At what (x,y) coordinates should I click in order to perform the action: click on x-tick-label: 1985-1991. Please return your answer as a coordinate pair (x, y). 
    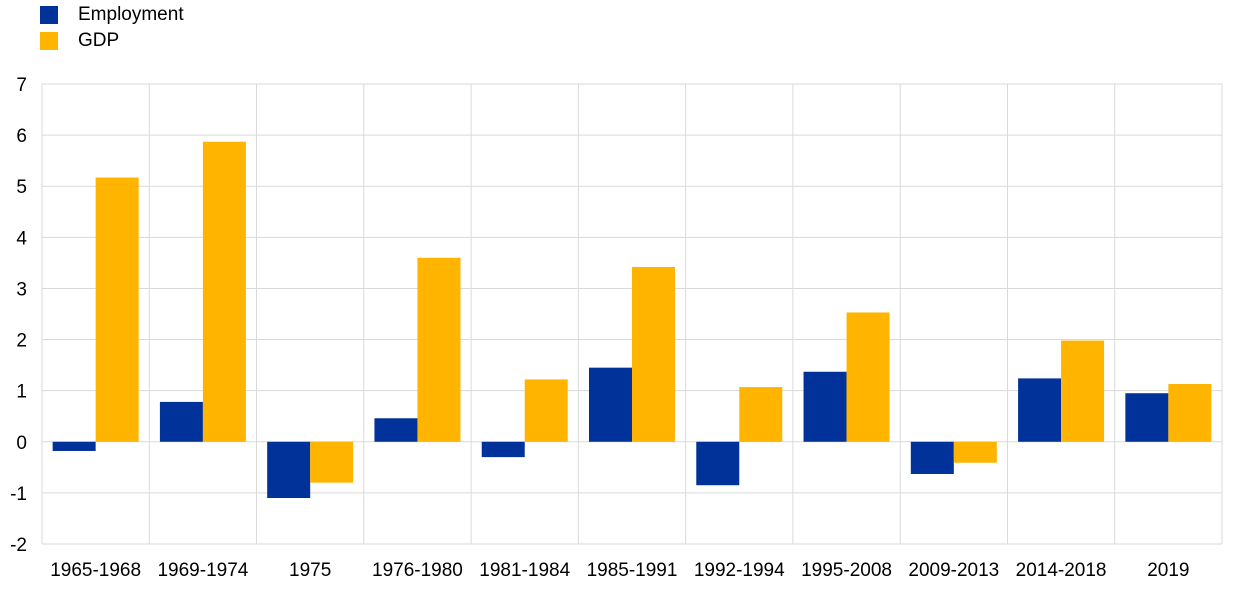
    Looking at the image, I should click on (632, 570).